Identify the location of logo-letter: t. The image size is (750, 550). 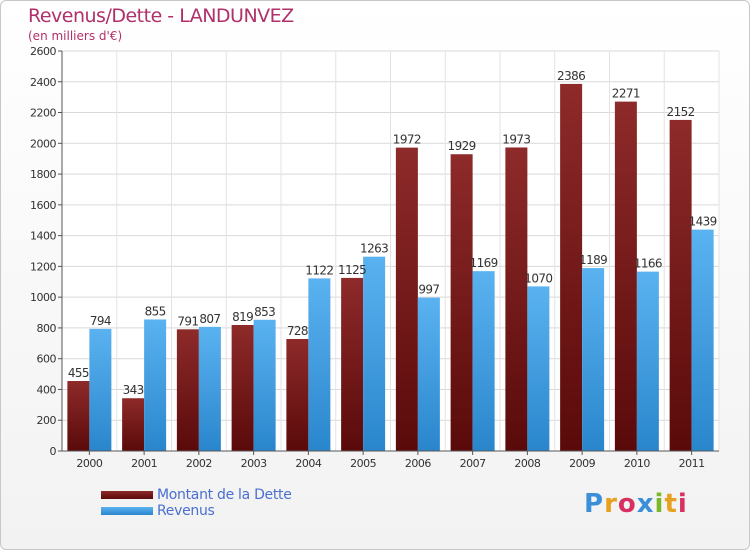
(671, 504).